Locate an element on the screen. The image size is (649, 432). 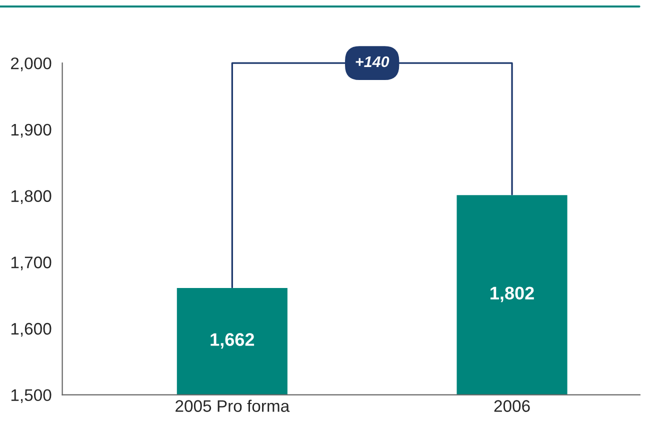
y-tick-label: 2,000 is located at coordinates (31, 64).